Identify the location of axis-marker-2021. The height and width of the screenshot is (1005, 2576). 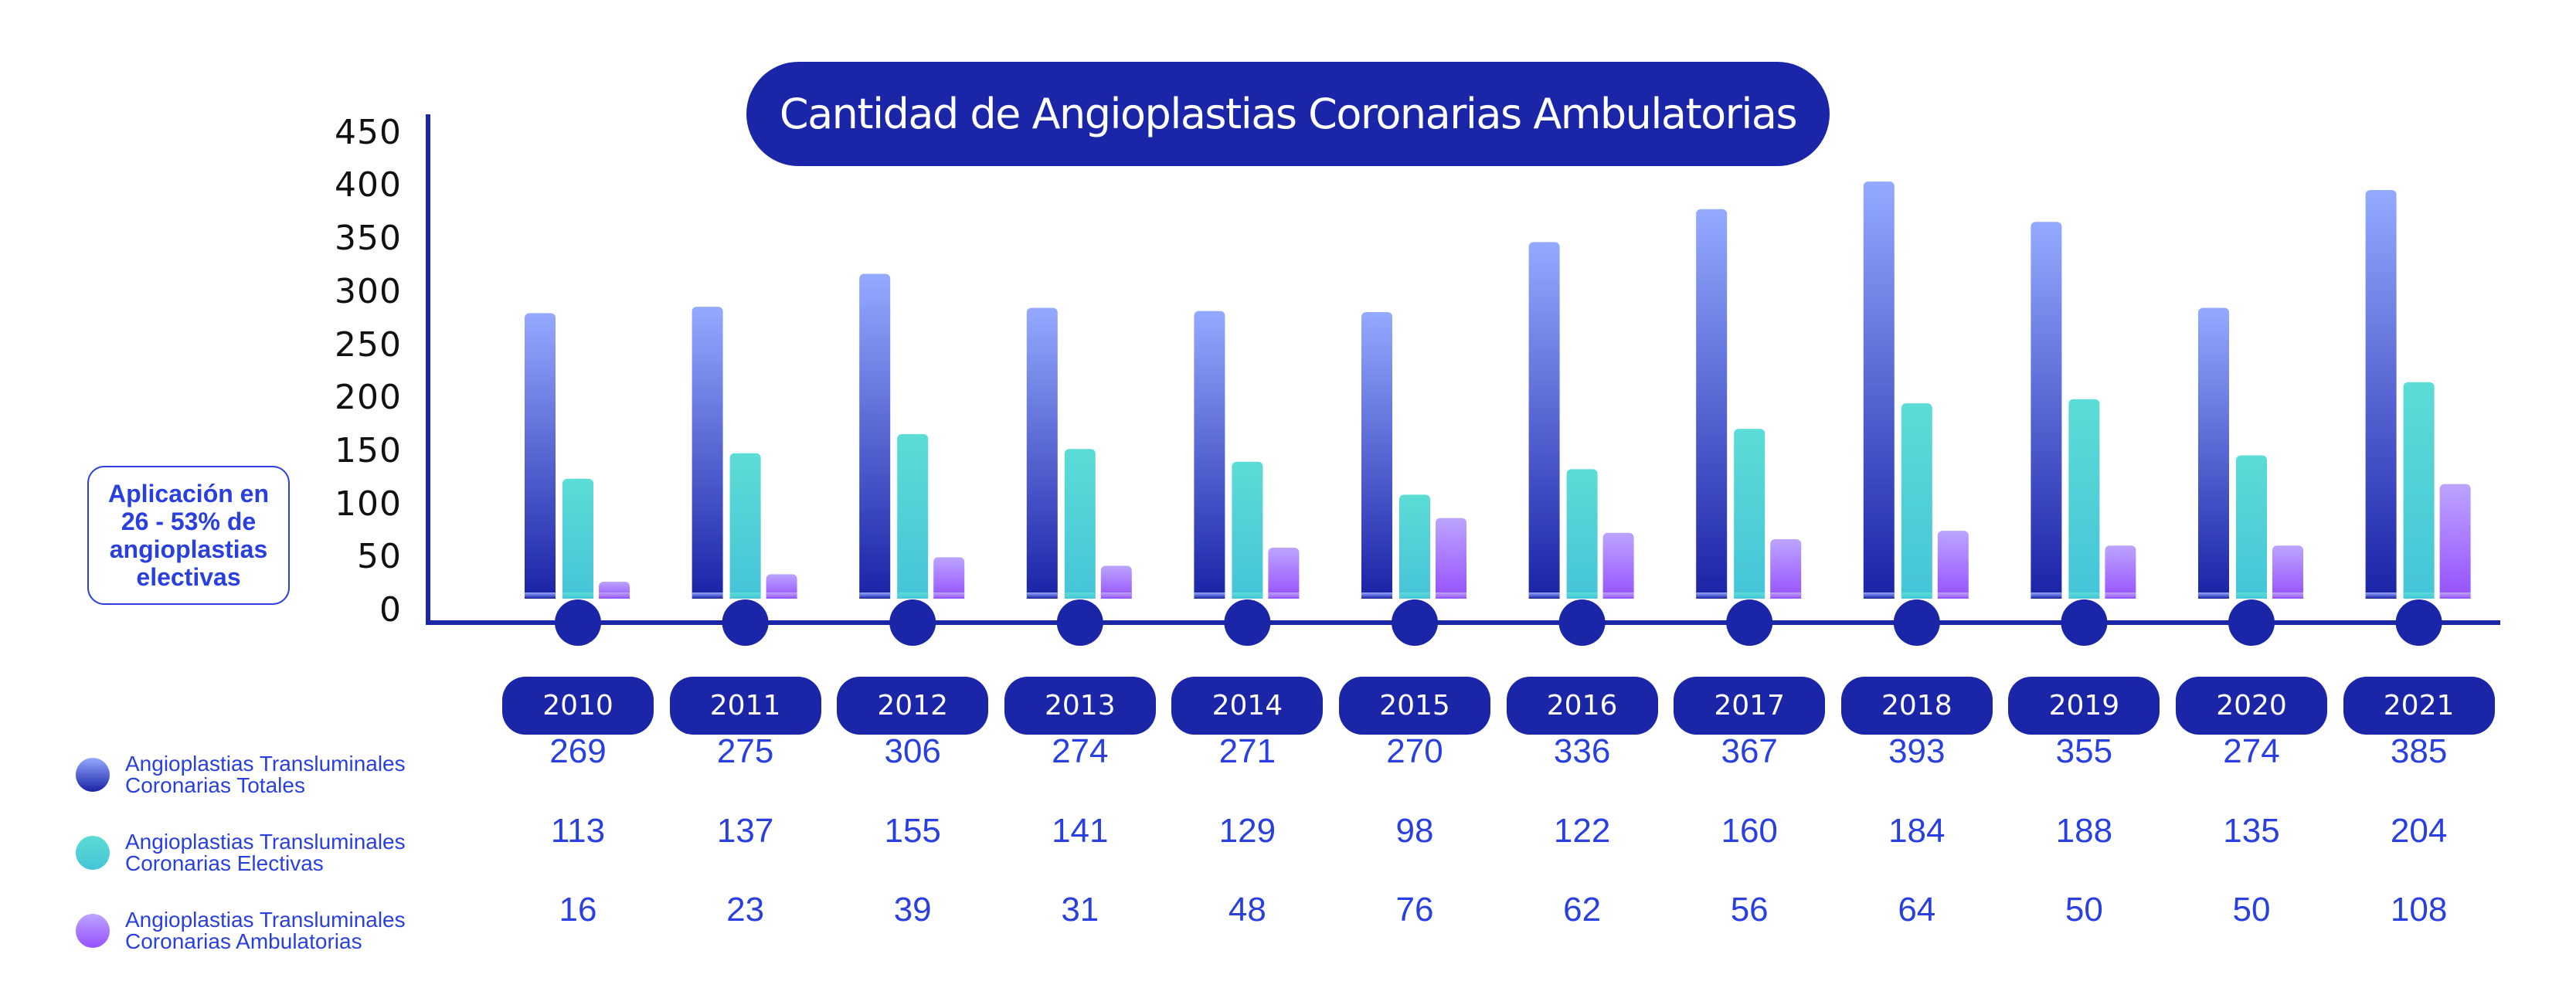
(2418, 622).